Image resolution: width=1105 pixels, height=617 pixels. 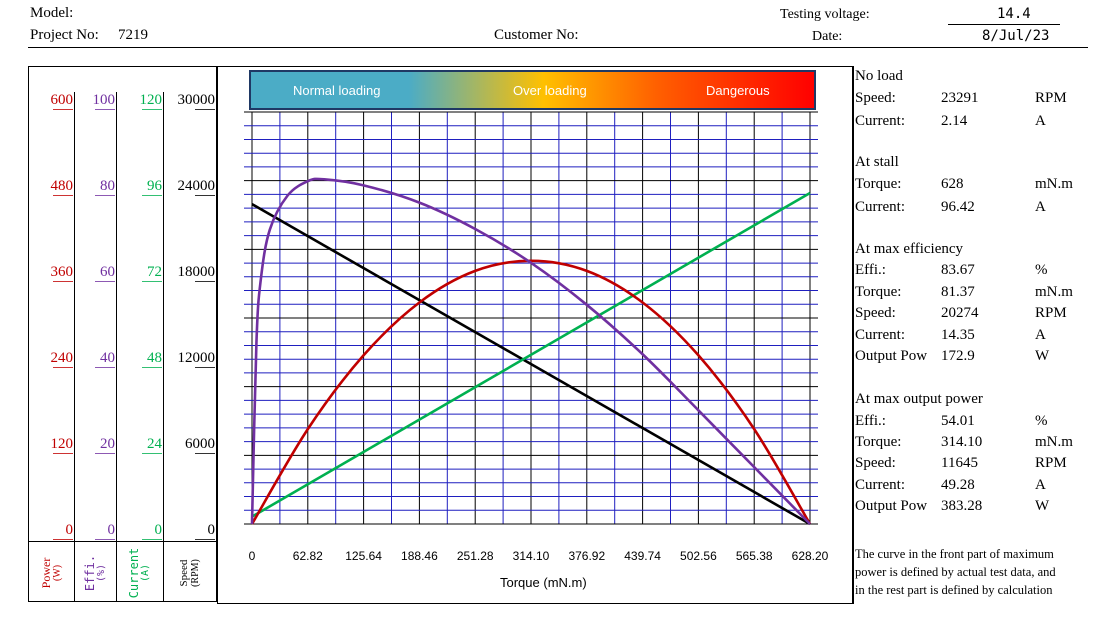 I want to click on axis-tick-label: 20, so click(x=107, y=444).